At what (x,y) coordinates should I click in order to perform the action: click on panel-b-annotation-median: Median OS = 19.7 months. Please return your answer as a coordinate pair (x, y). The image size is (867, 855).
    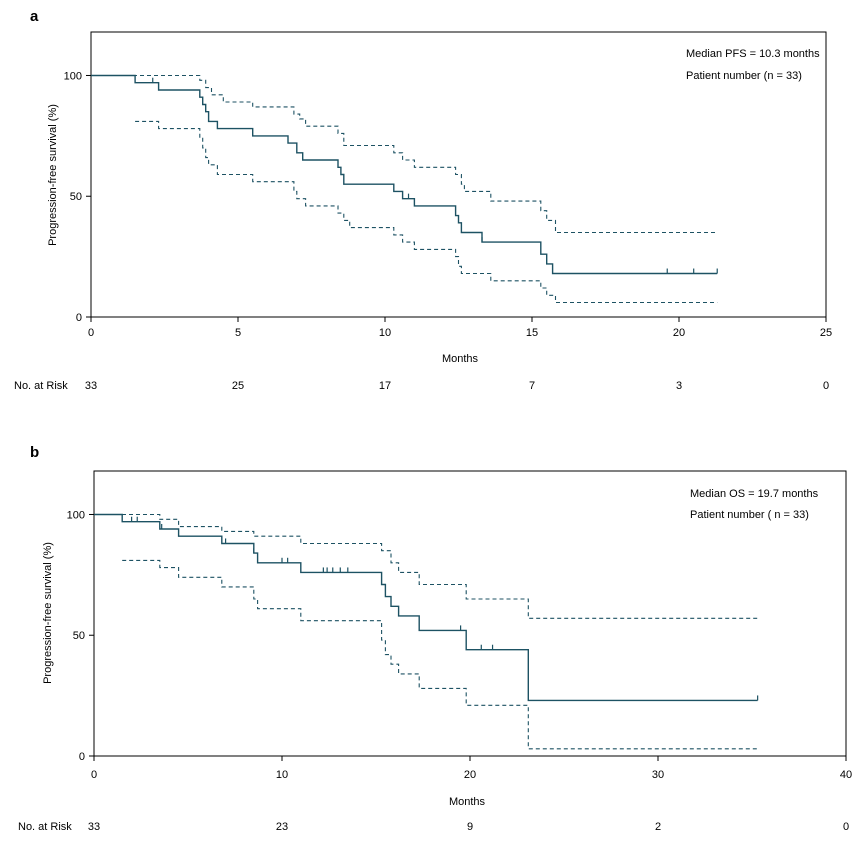
    Looking at the image, I should click on (754, 494).